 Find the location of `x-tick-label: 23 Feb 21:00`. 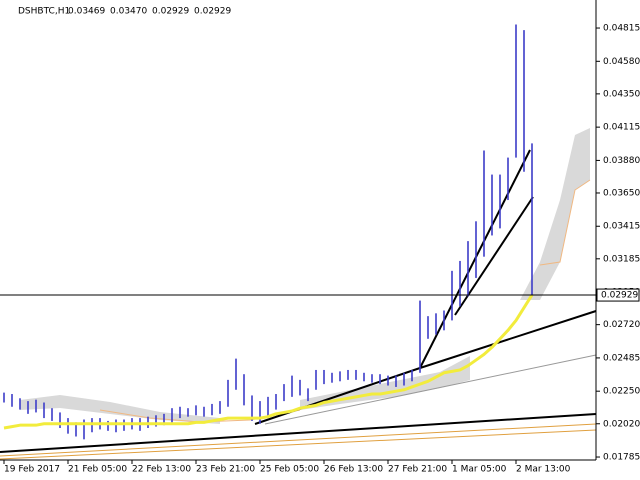

x-tick-label: 23 Feb 21:00 is located at coordinates (225, 470).